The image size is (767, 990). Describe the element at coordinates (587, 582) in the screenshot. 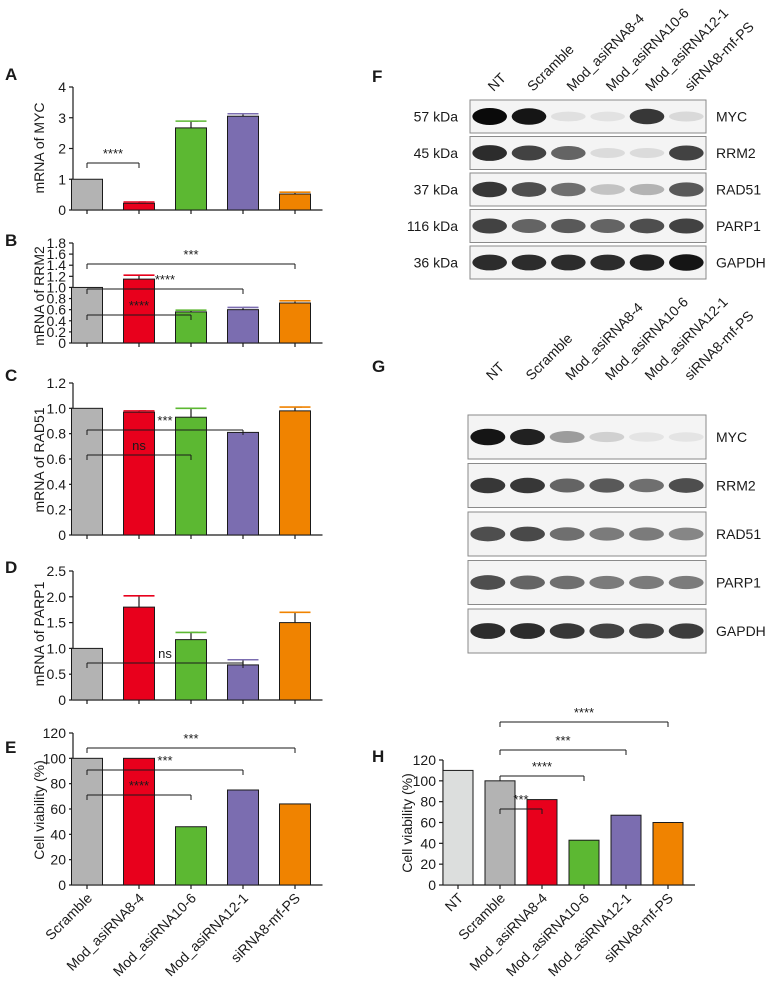

I see `blot-strip-parp1` at that location.